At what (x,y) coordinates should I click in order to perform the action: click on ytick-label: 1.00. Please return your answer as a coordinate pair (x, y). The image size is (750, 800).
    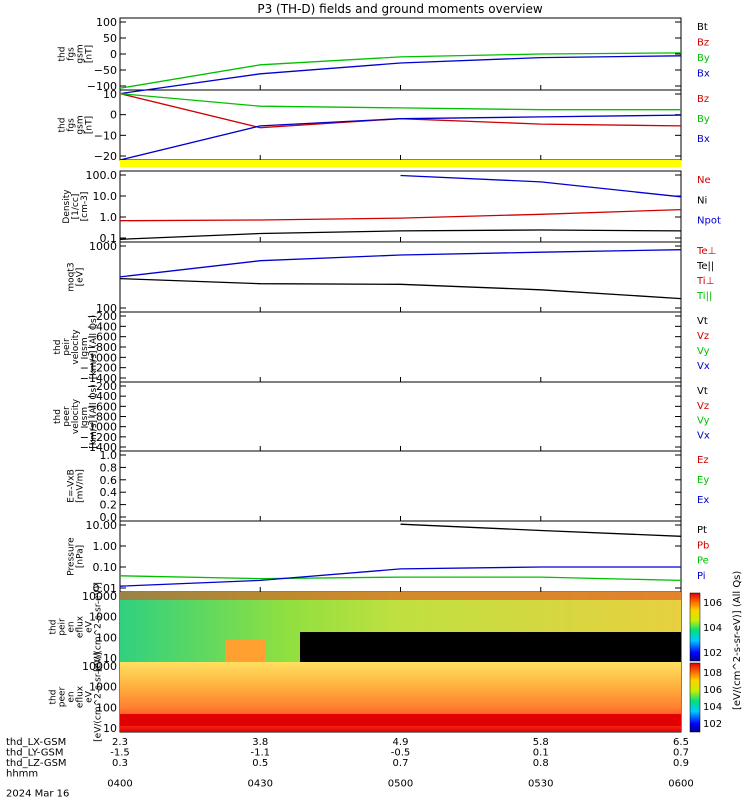
    Looking at the image, I should click on (105, 546).